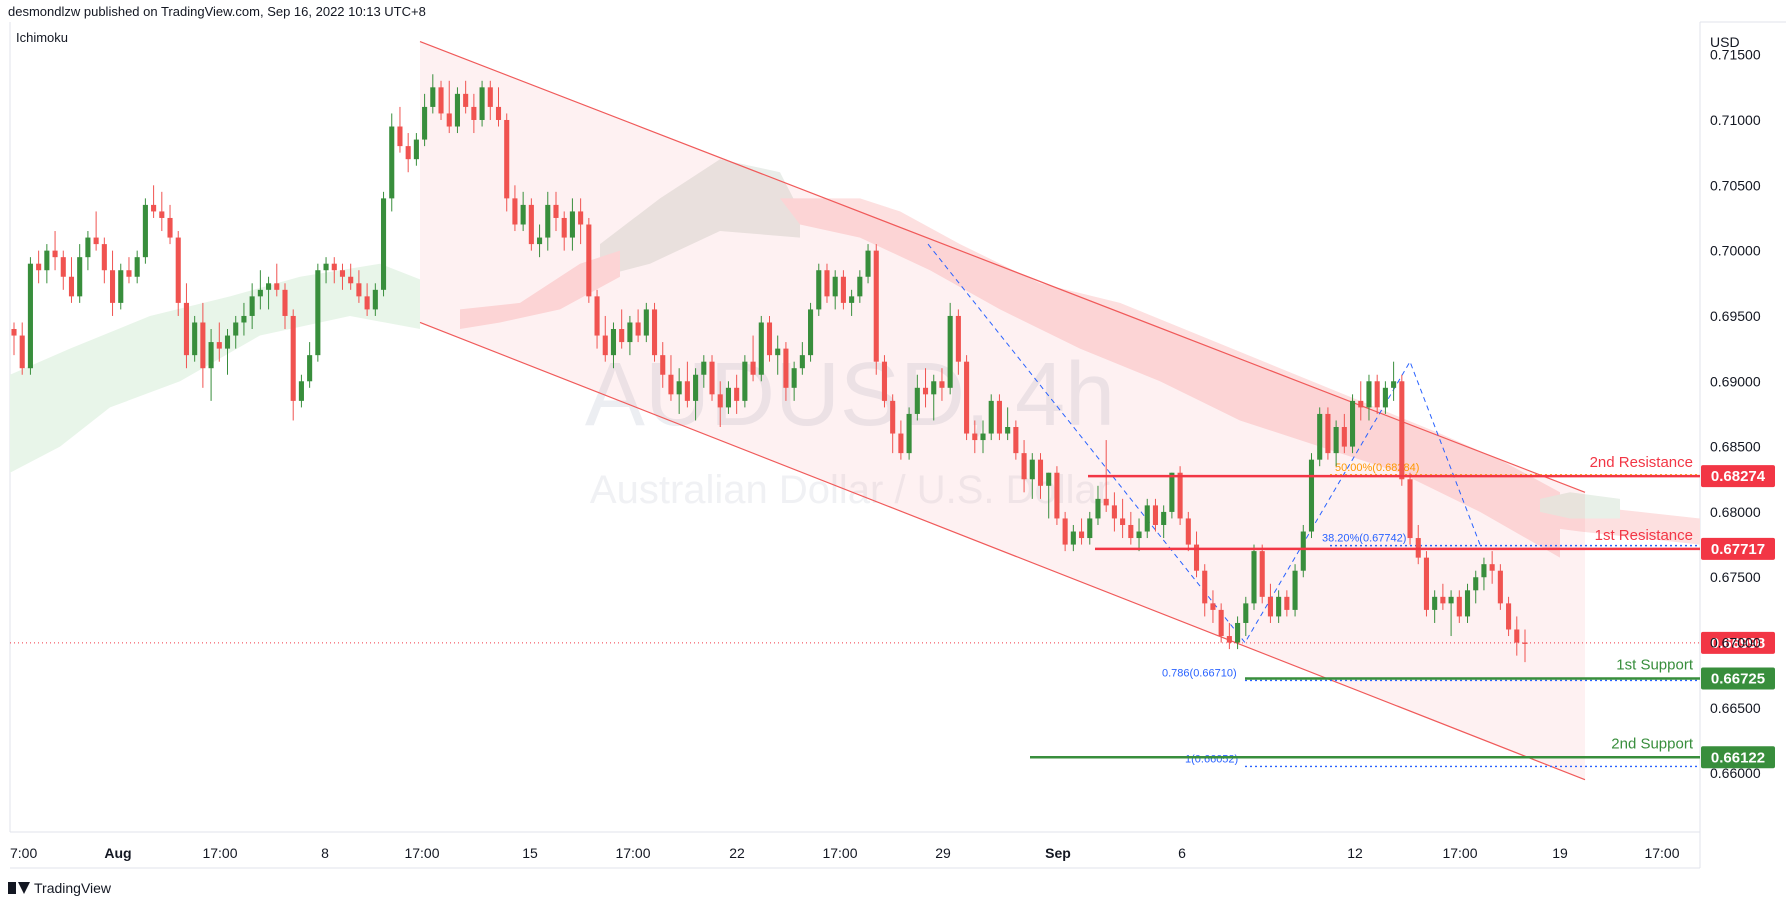 Image resolution: width=1786 pixels, height=907 pixels. I want to click on tradingview-footer: TradingView, so click(59, 888).